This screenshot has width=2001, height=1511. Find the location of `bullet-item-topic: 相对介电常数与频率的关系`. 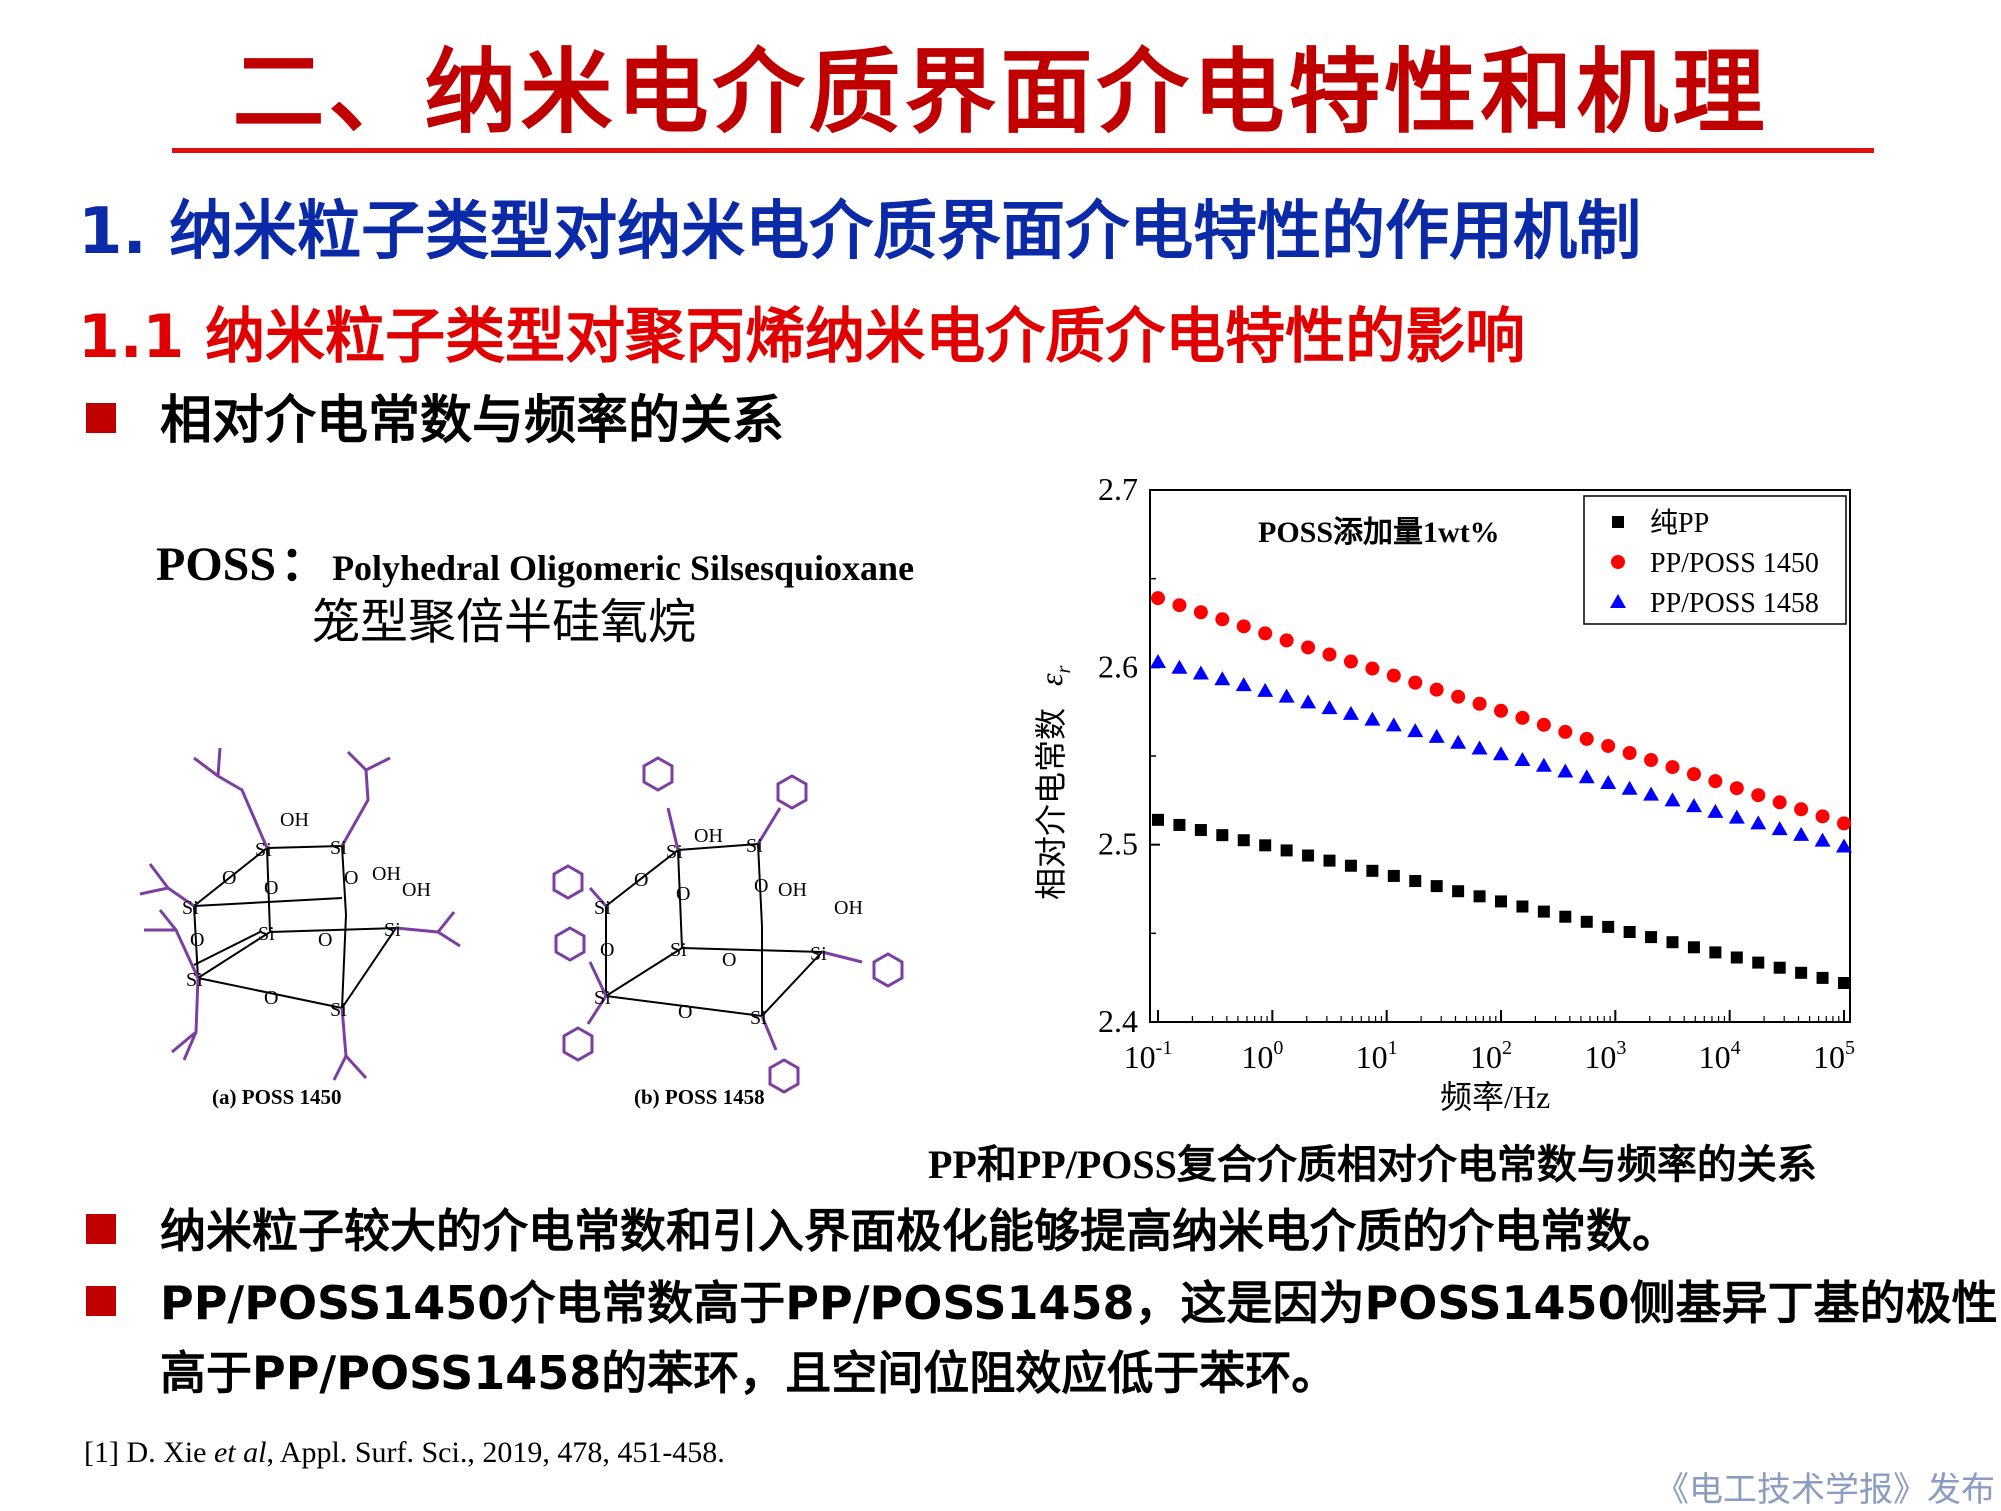

bullet-item-topic: 相对介电常数与频率的关系 is located at coordinates (435, 415).